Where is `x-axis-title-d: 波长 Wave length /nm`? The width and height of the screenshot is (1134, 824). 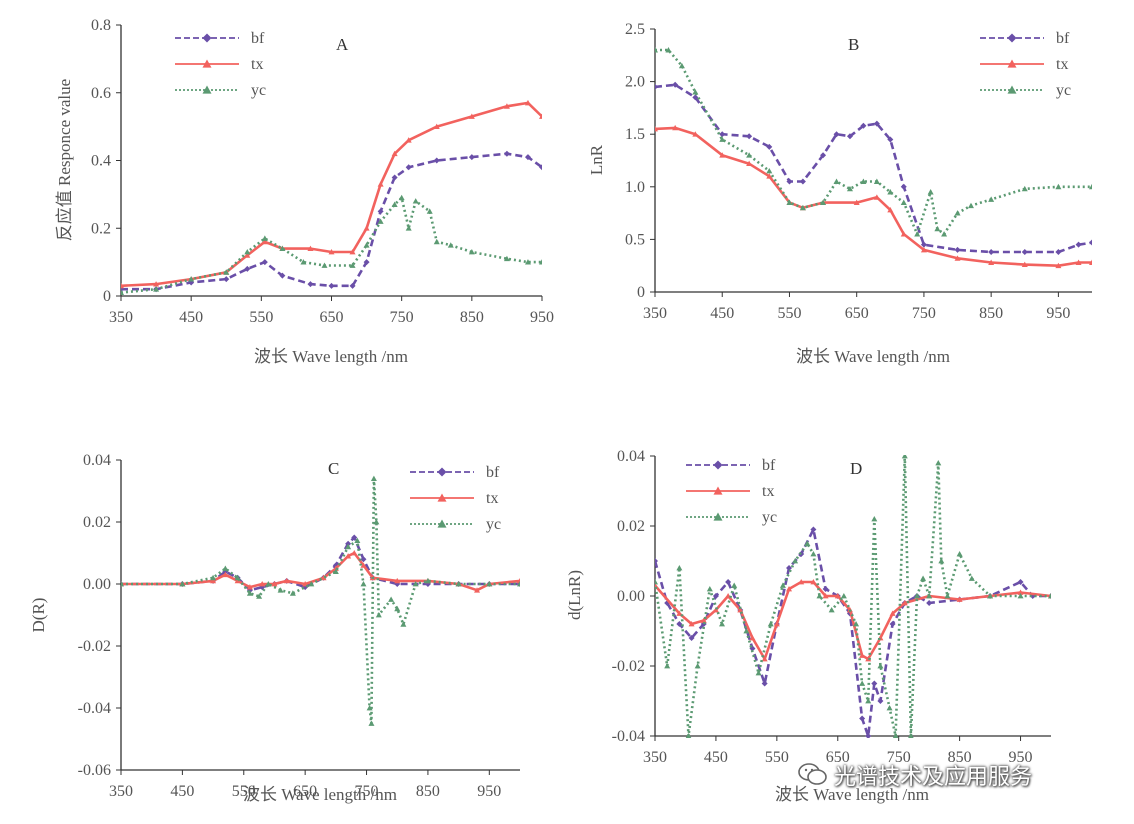
x-axis-title-d: 波长 Wave length /nm is located at coordinates (852, 794).